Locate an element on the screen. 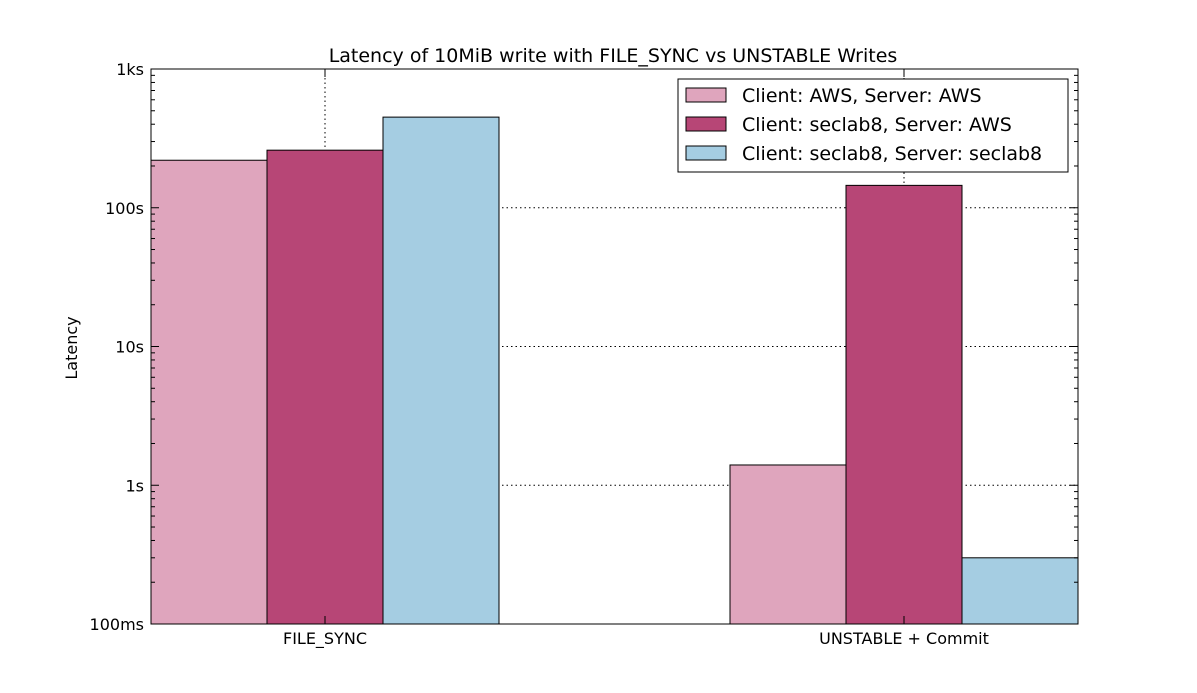  legend-label: Client: seclab8, Server: seclab8 is located at coordinates (892, 154).